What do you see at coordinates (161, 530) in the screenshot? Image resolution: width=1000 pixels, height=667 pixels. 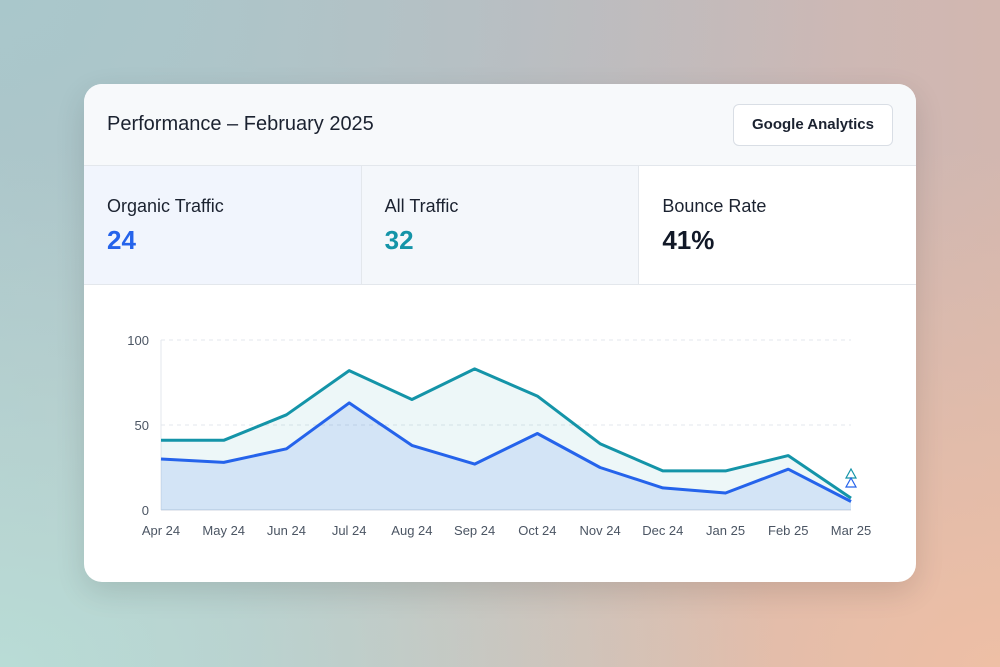 I see `x-tick-label: Apr 24` at bounding box center [161, 530].